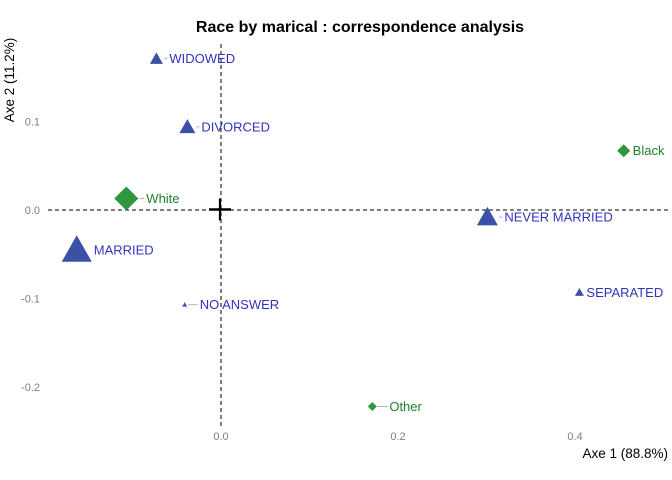  What do you see at coordinates (239, 304) in the screenshot?
I see `point-label-no-answer: NO ANSWER` at bounding box center [239, 304].